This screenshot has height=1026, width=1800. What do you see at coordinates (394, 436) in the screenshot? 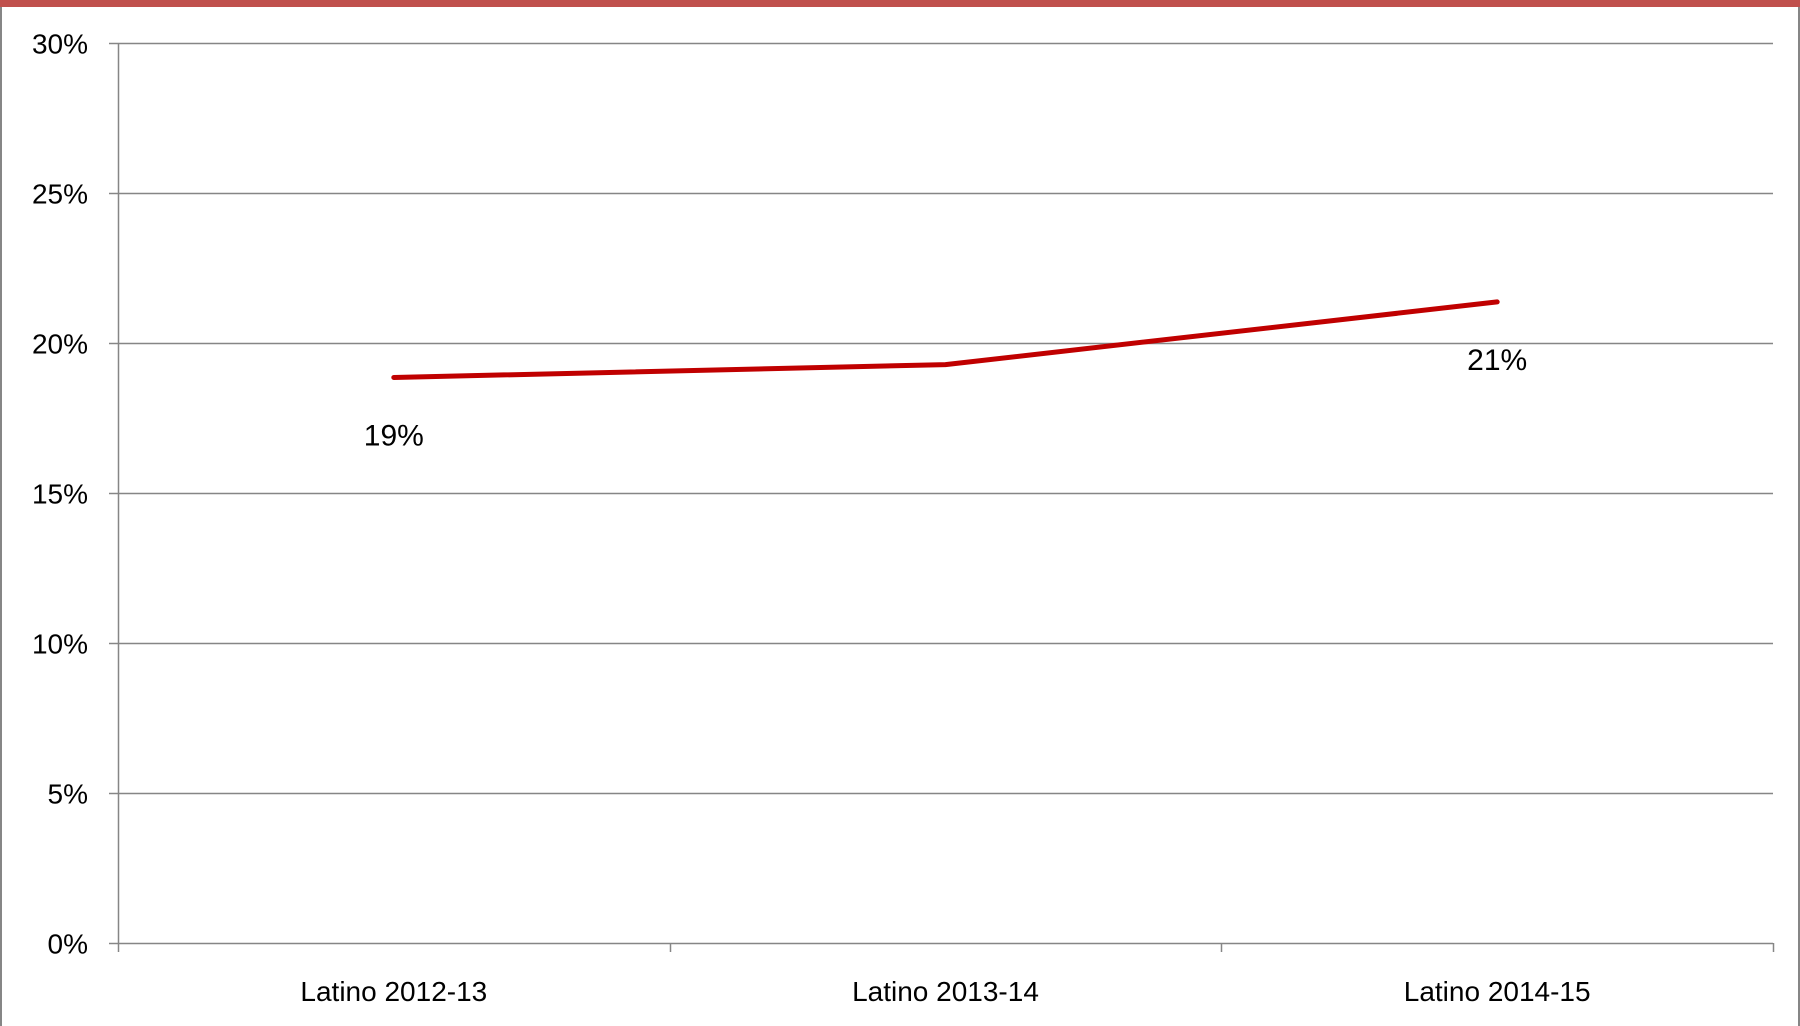
I see `data-label: 19%` at bounding box center [394, 436].